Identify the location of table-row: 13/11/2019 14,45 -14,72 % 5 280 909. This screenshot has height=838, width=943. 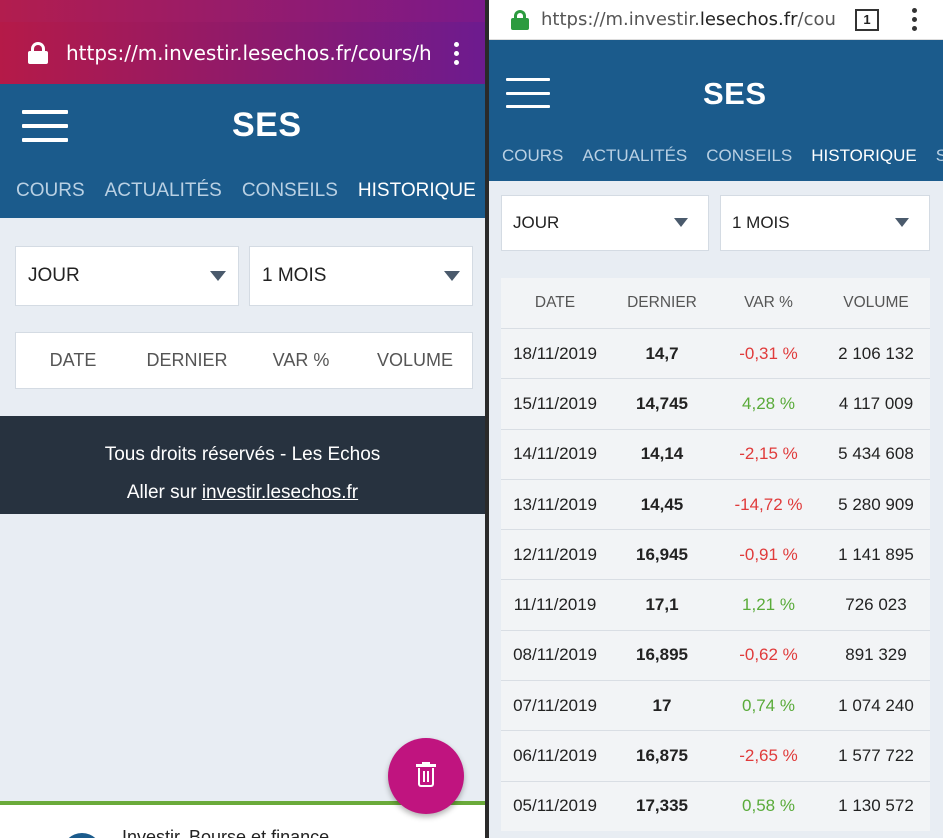
(715, 503).